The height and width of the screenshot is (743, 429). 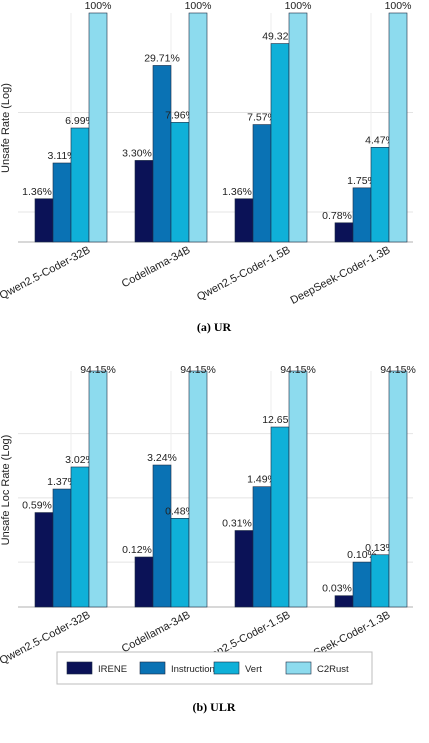 I want to click on legend-swatch-instruction, so click(x=152, y=668).